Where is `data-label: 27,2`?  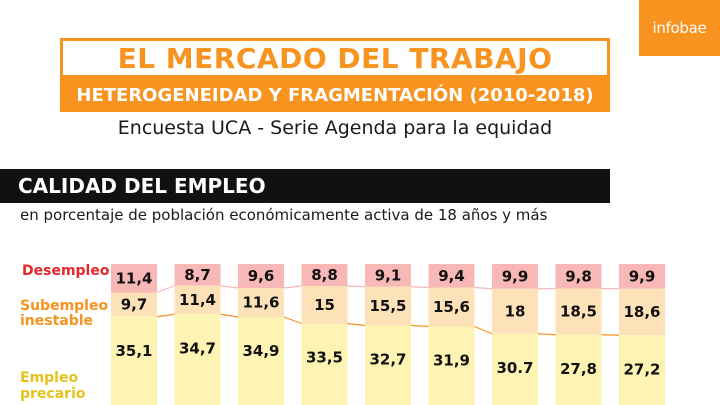 data-label: 27,2 is located at coordinates (641, 369).